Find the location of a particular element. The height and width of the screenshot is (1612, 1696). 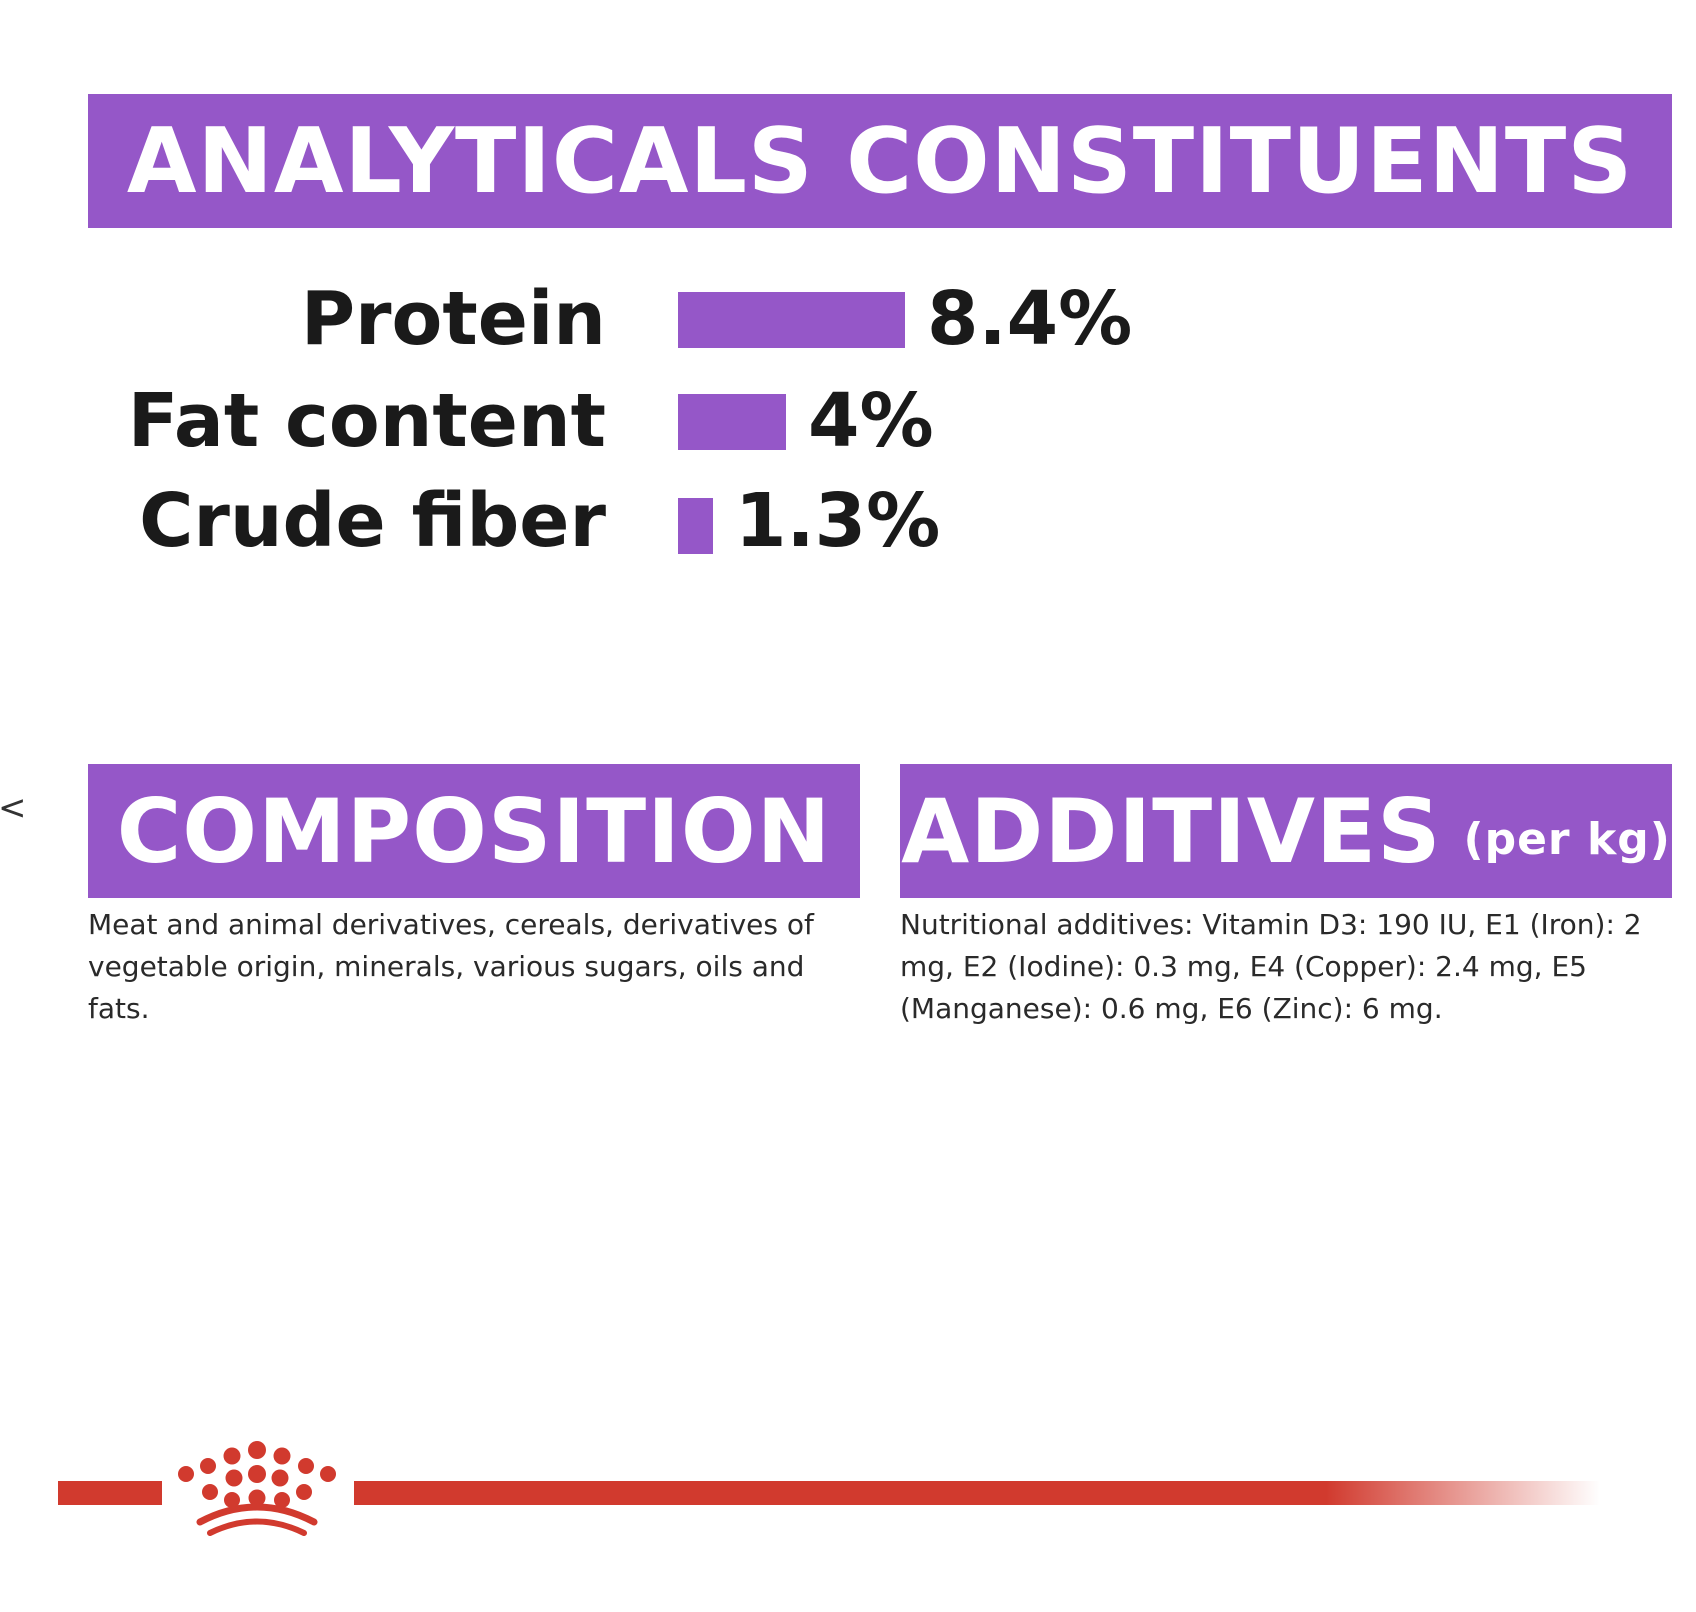

constituent-label: Crude fiber is located at coordinates (372, 521).